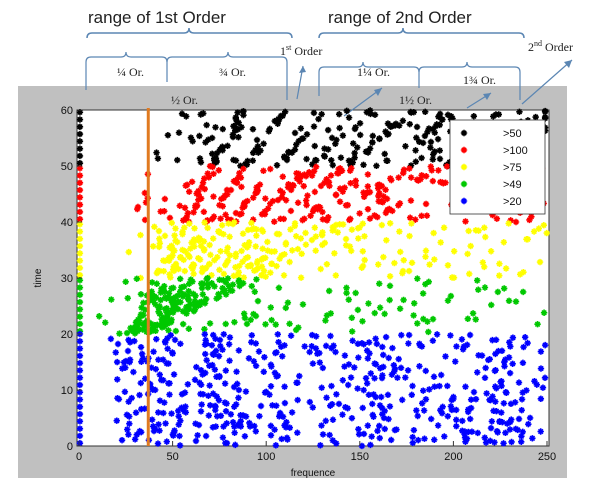  I want to click on range-second-order-label: range of 2nd Order, so click(400, 17).